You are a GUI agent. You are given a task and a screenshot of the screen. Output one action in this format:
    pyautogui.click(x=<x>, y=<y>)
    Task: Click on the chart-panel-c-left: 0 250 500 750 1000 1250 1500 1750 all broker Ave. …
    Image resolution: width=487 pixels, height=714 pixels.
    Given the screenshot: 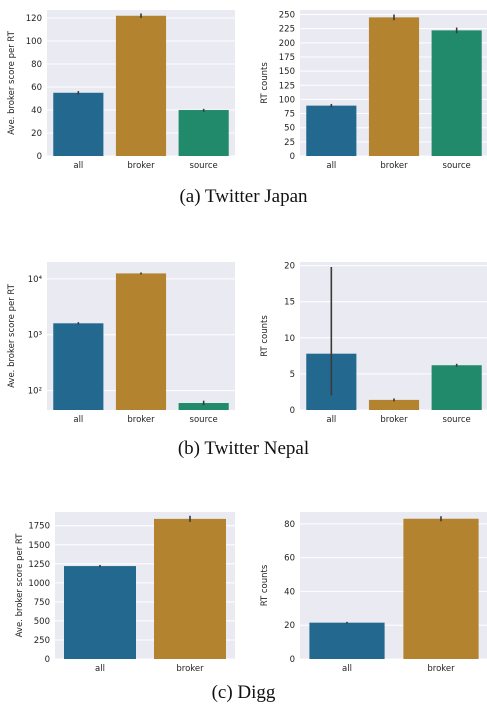 What is the action you would take?
    pyautogui.click(x=125, y=593)
    